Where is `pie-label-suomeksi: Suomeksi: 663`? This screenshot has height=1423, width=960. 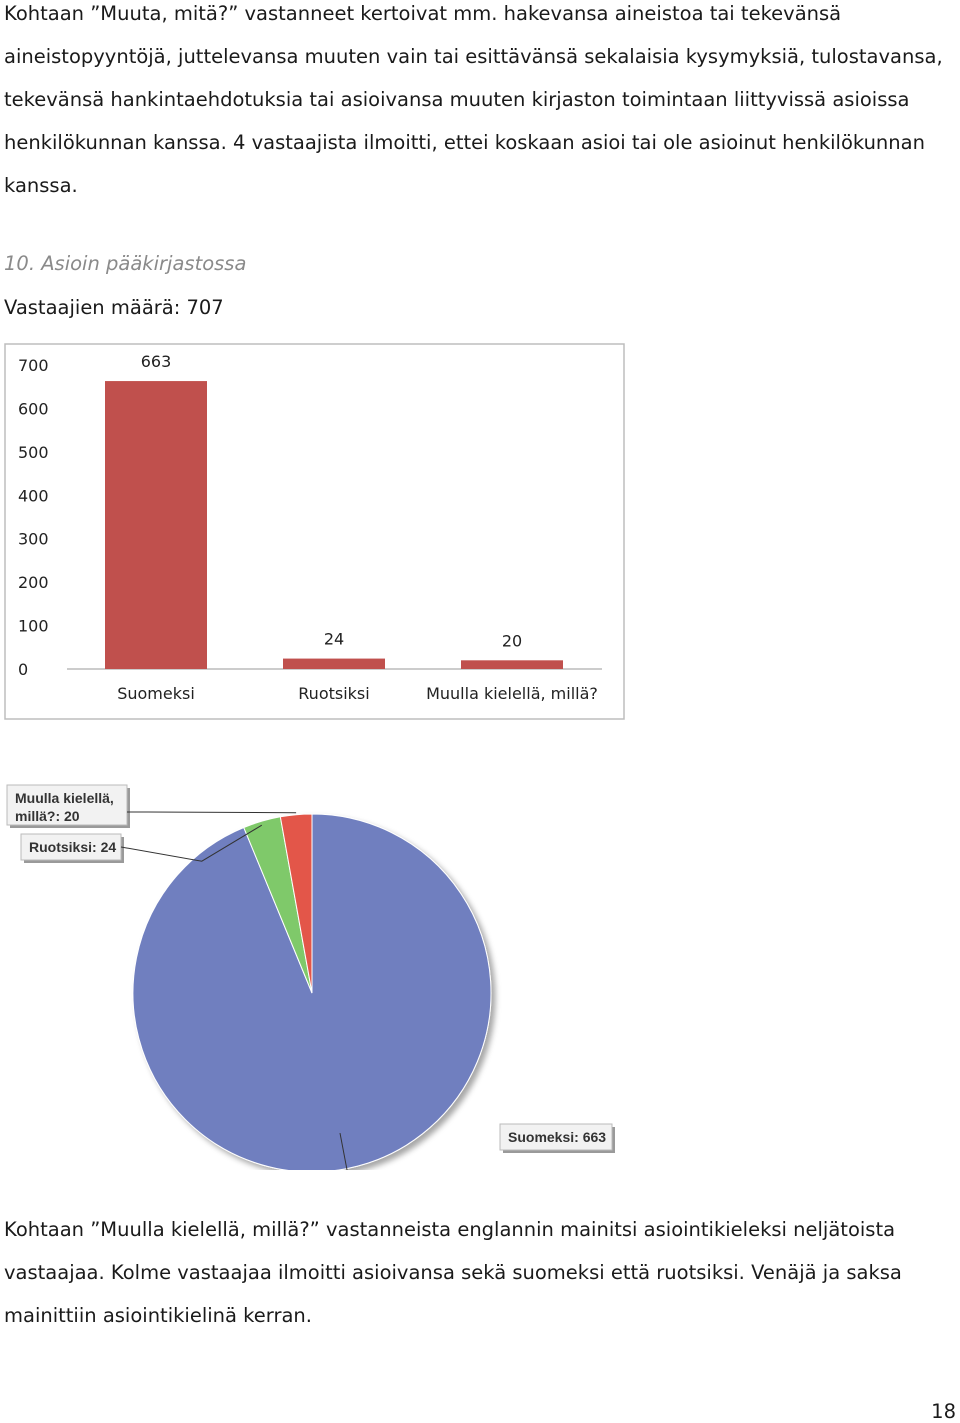
pie-label-suomeksi: Suomeksi: 663 is located at coordinates (557, 1138).